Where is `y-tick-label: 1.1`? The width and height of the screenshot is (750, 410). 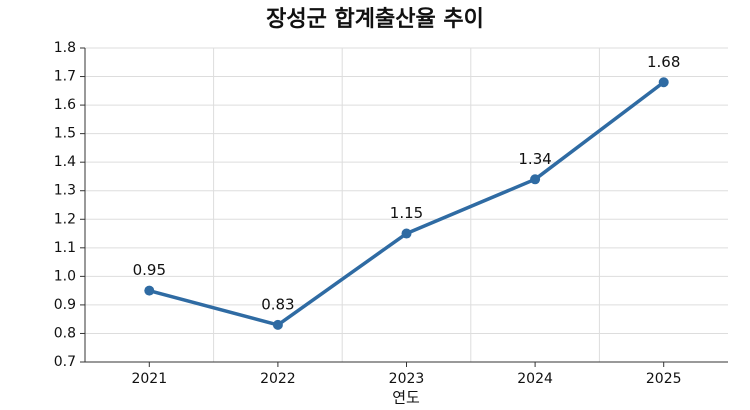 y-tick-label: 1.1 is located at coordinates (65, 248).